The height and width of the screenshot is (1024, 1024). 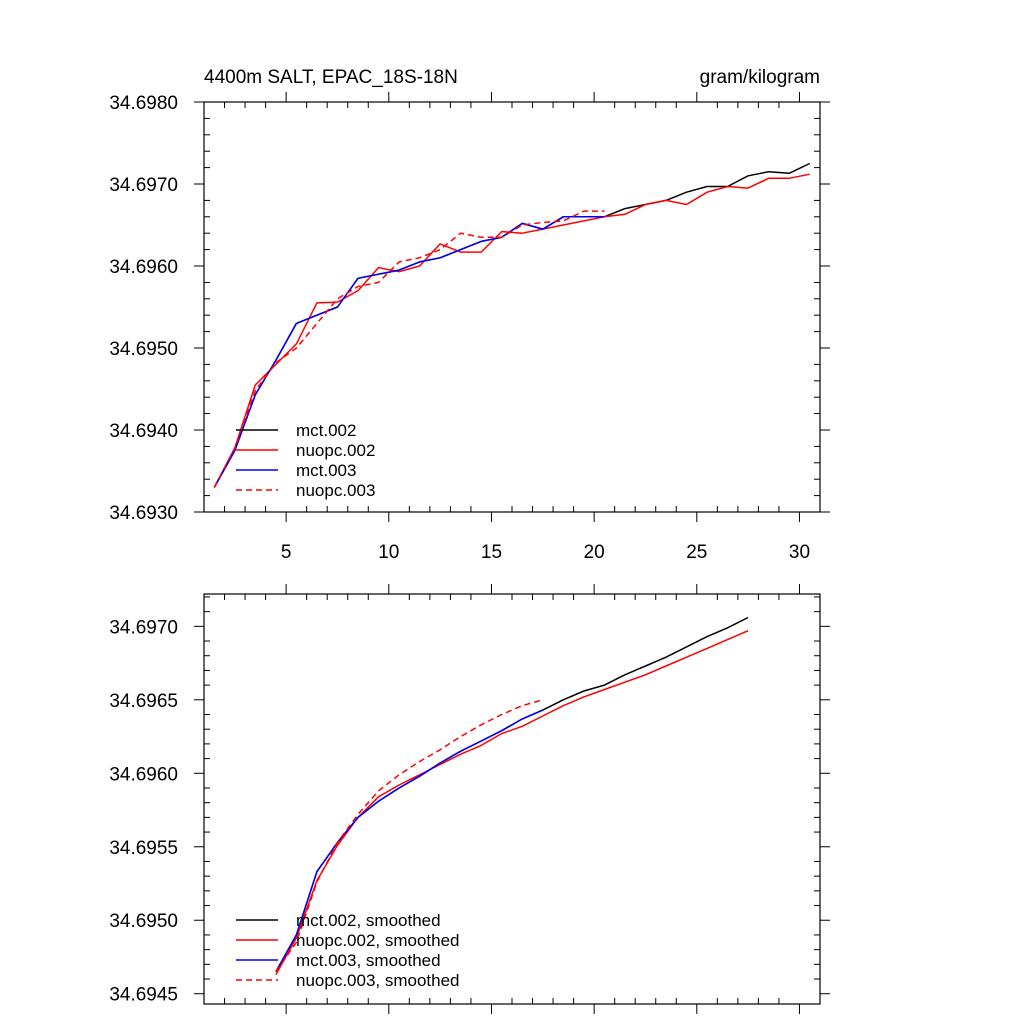 What do you see at coordinates (491, 552) in the screenshot?
I see `x-tick-label: 15` at bounding box center [491, 552].